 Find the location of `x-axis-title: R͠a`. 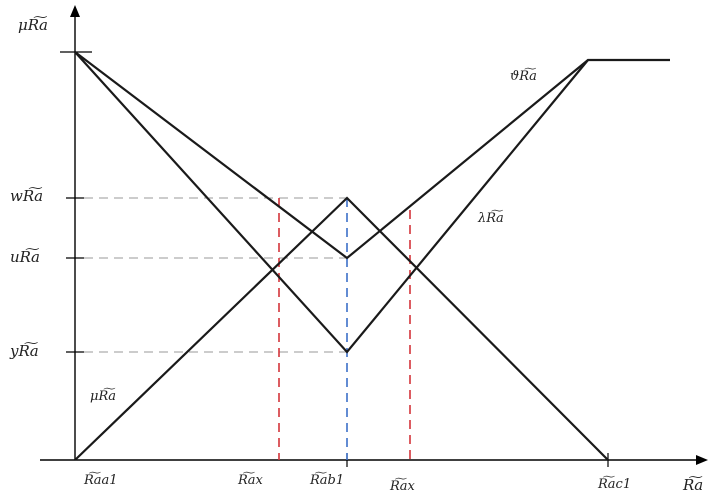

x-axis-title: R͠a is located at coordinates (692, 484).